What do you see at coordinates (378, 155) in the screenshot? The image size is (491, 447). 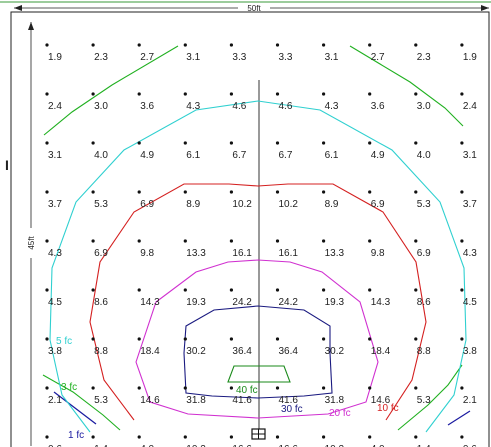 I see `illuminance-value: 4.9` at bounding box center [378, 155].